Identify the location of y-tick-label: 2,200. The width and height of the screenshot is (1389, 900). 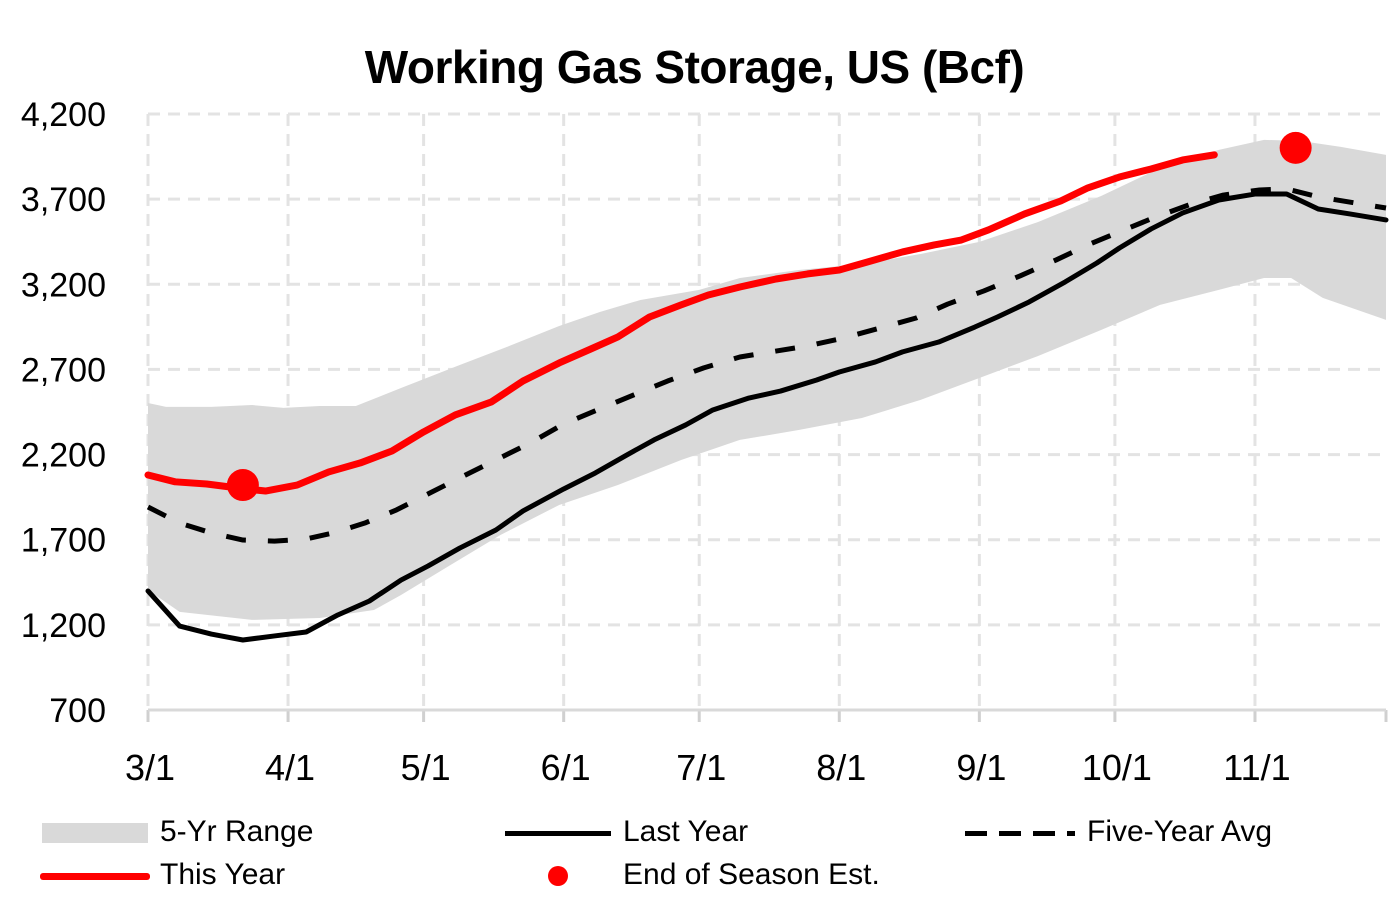
(63, 456).